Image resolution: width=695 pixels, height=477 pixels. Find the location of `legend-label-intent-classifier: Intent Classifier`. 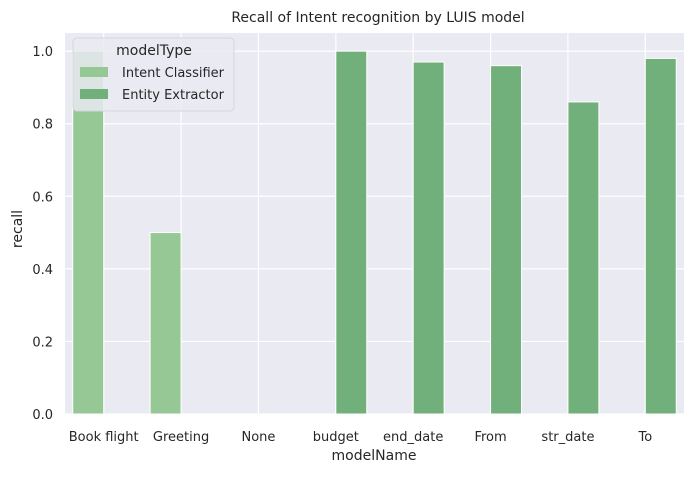

legend-label-intent-classifier: Intent Classifier is located at coordinates (173, 73).